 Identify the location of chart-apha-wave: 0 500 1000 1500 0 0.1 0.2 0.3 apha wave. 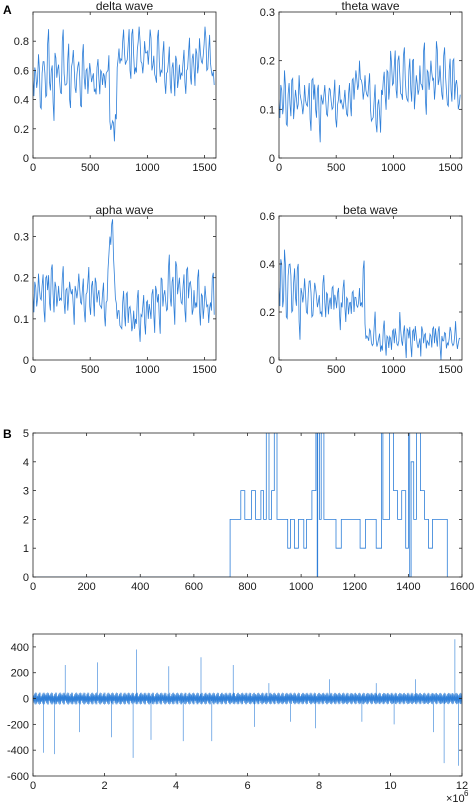
(115, 289).